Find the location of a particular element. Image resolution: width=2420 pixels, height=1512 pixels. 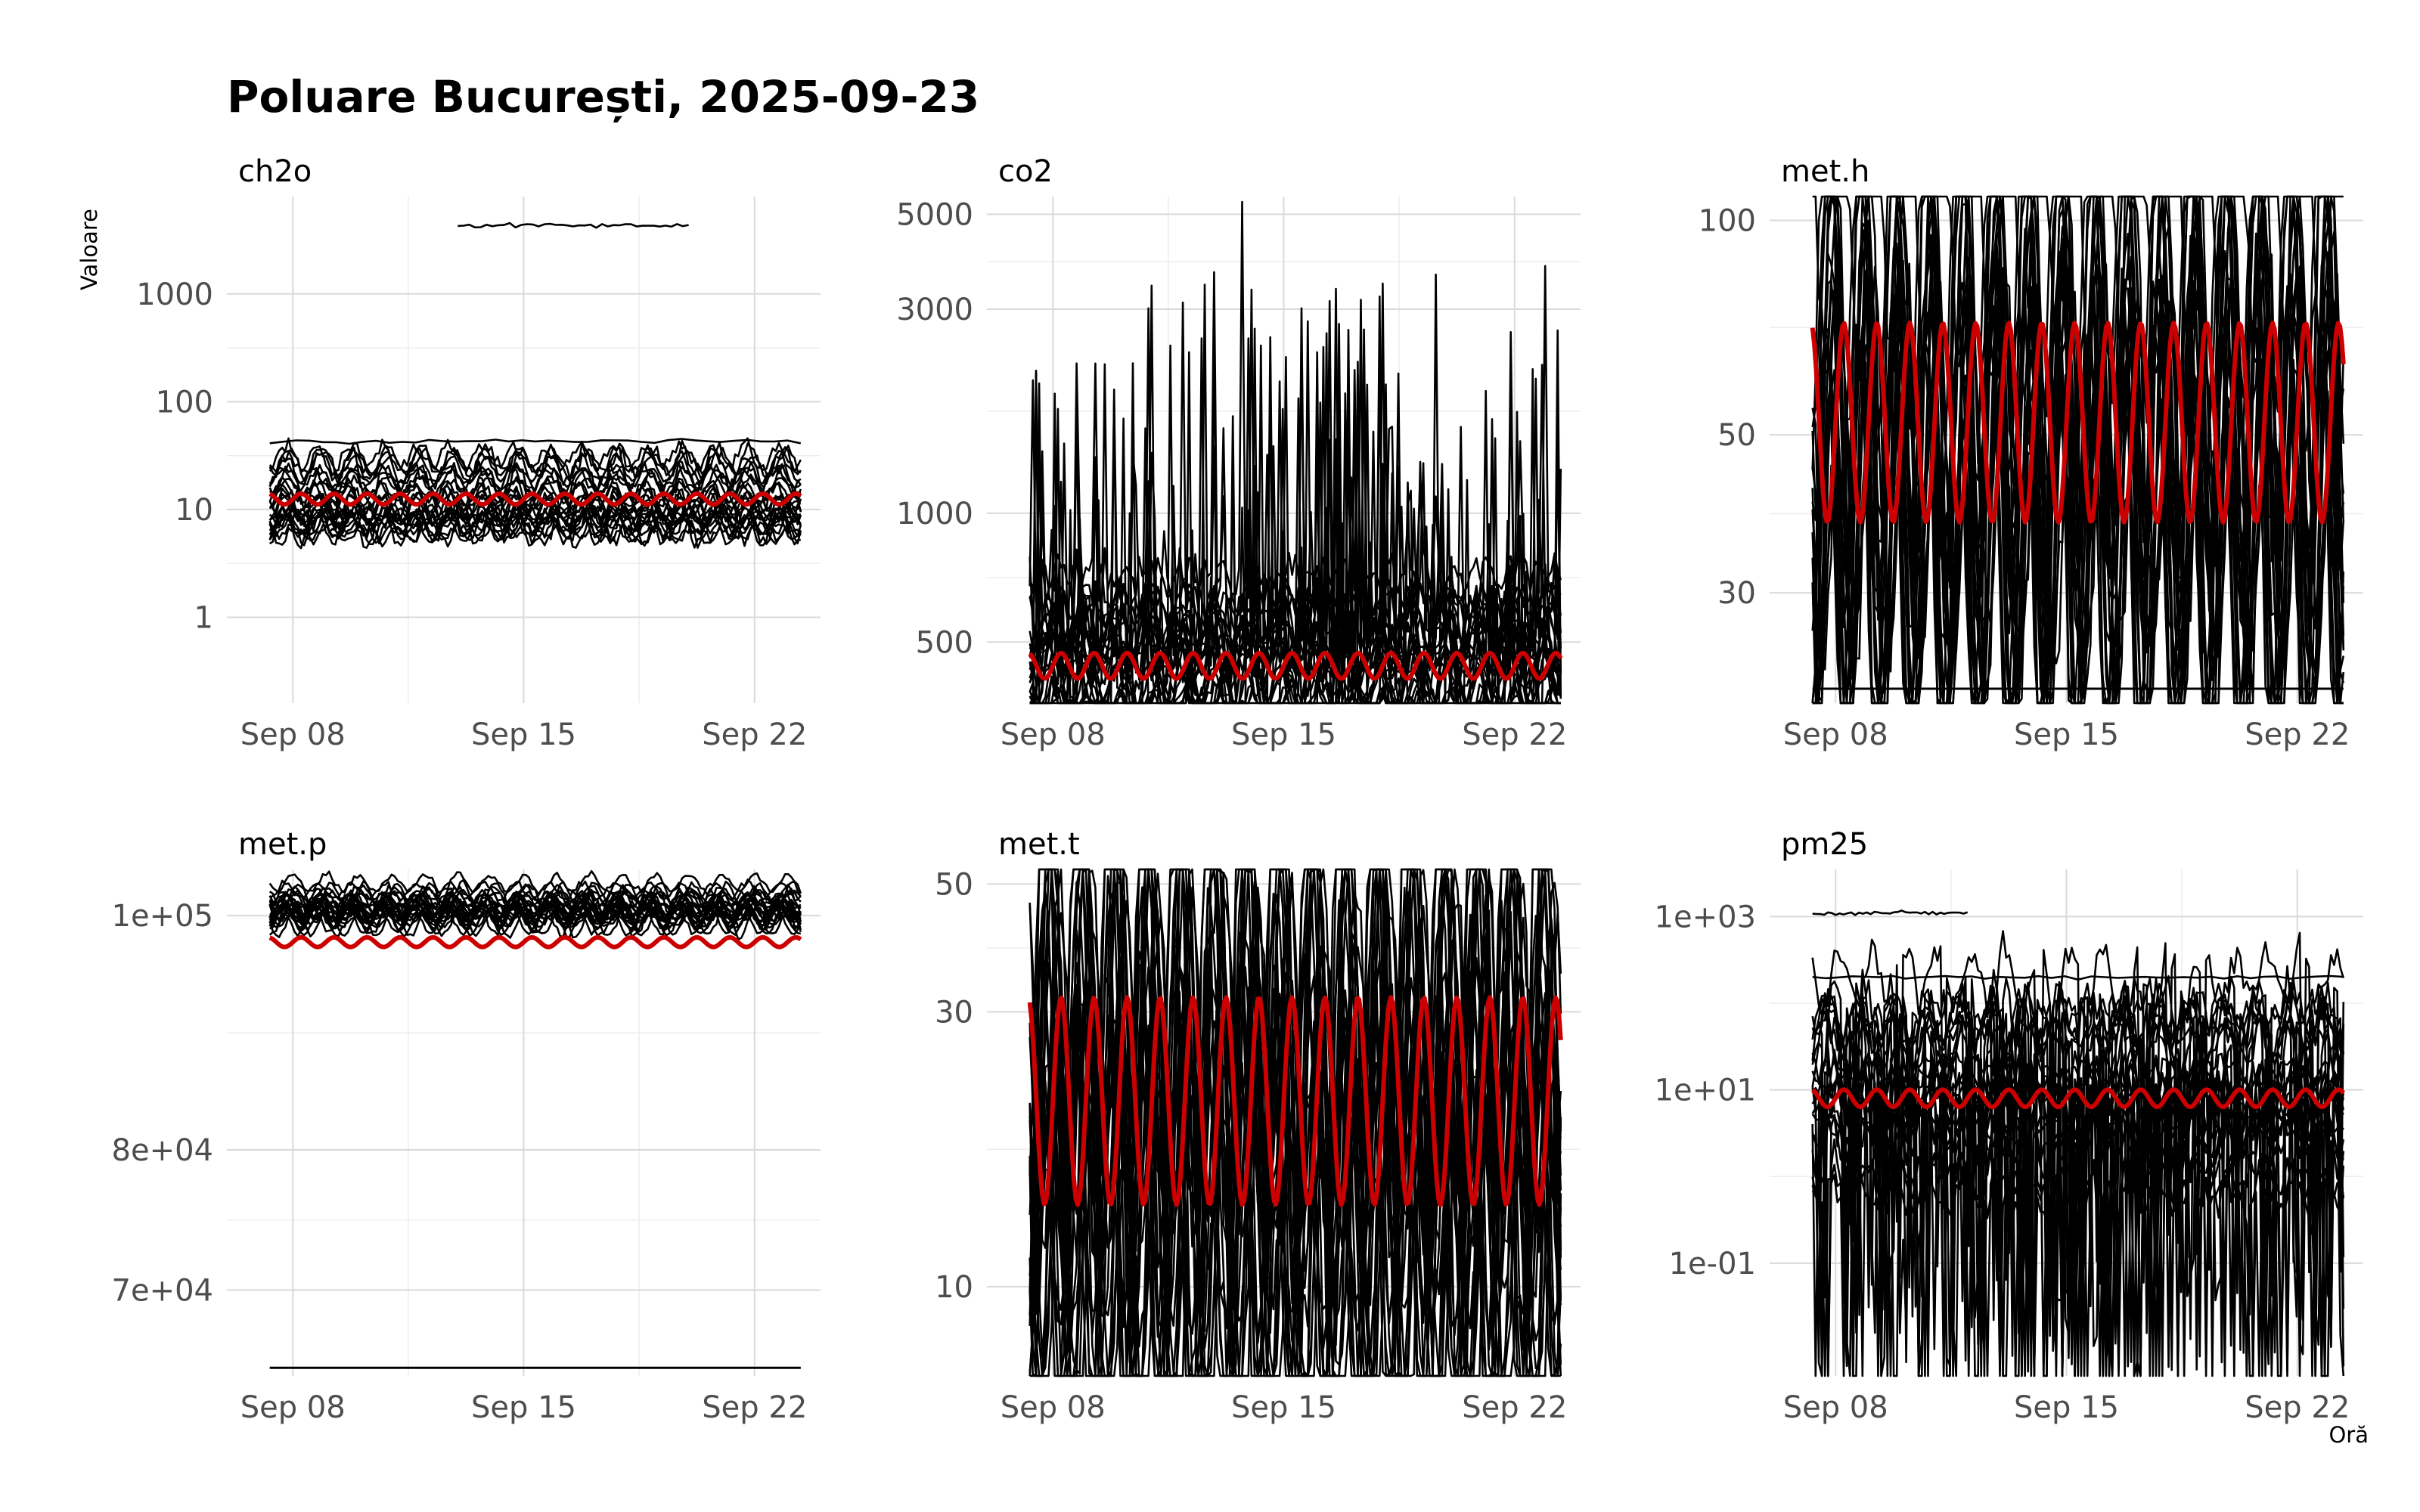

panel-title: met.p is located at coordinates (282, 844).